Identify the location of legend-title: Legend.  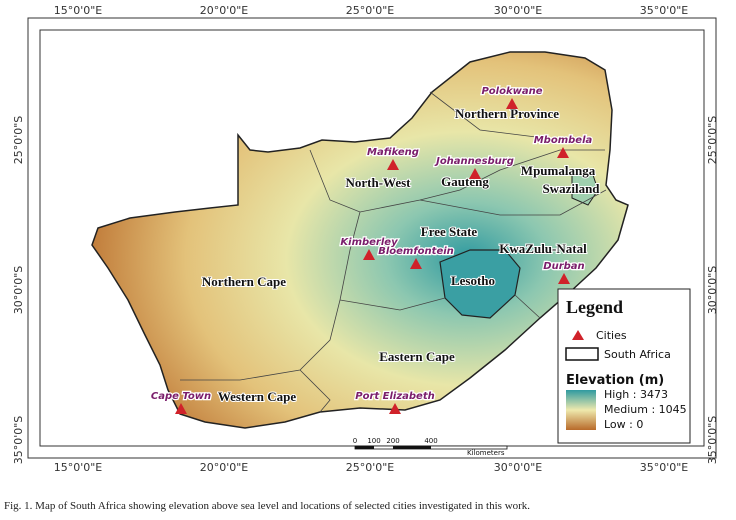
(594, 307).